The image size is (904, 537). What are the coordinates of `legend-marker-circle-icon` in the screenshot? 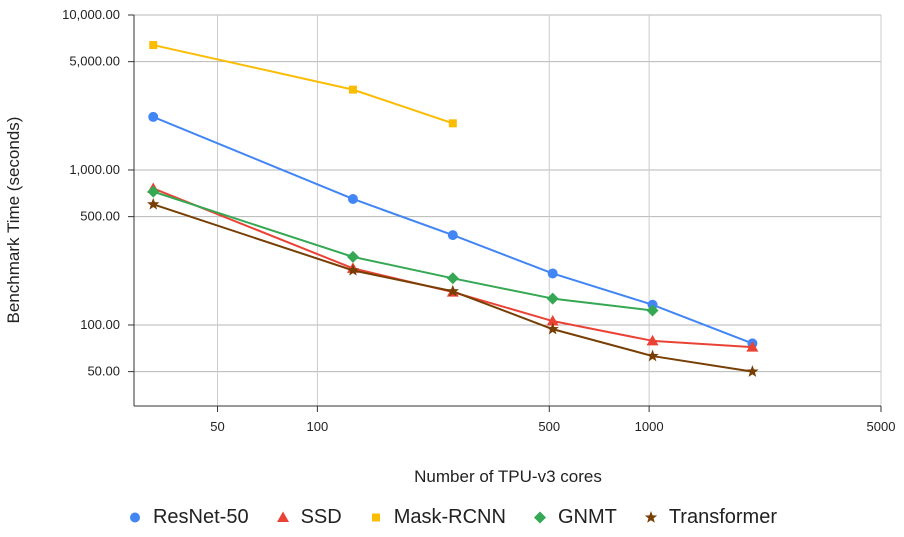 It's located at (134, 517).